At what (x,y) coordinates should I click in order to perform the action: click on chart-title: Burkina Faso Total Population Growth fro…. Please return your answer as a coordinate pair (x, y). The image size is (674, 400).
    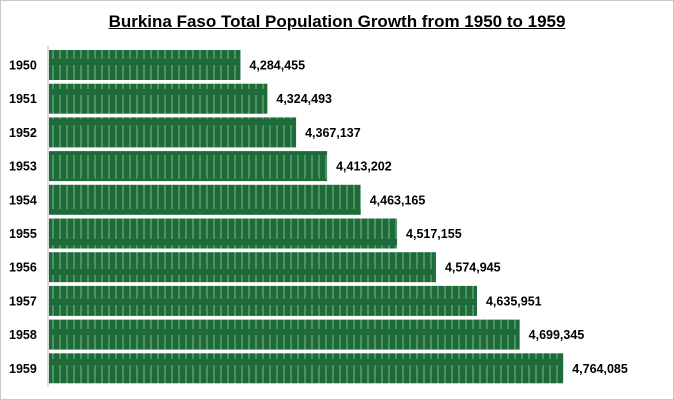
    Looking at the image, I should click on (337, 21).